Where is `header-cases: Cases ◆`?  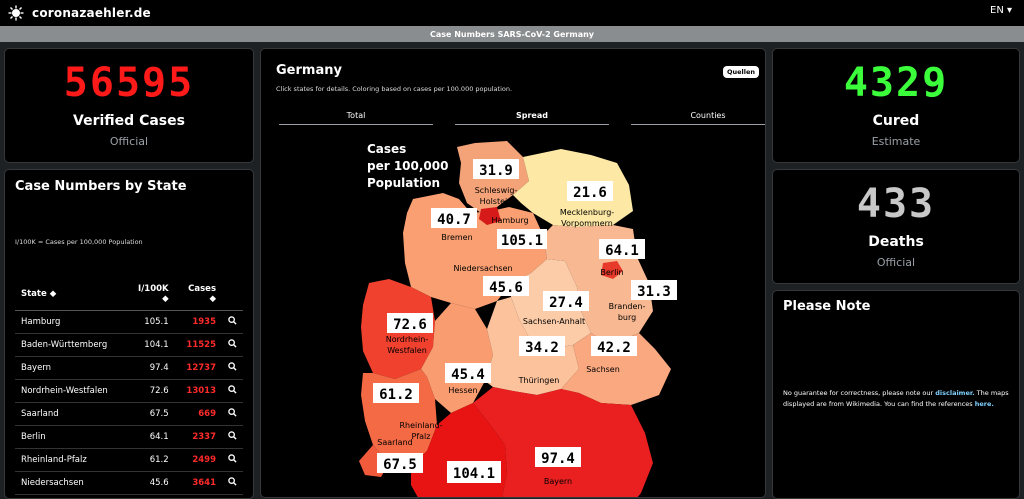 header-cases: Cases ◆ is located at coordinates (198, 294).